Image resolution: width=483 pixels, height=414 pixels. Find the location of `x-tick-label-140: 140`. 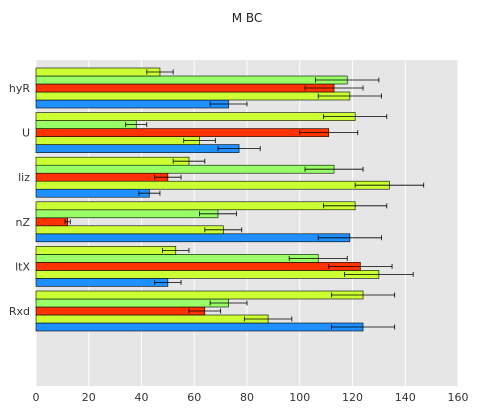

x-tick-label-140: 140 is located at coordinates (405, 397).